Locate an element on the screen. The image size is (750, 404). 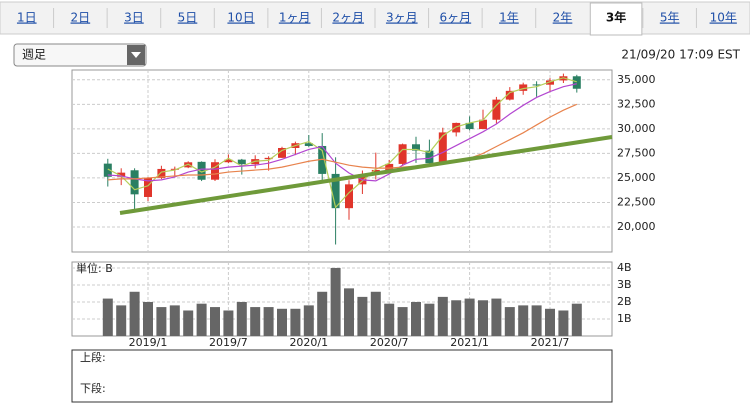
tab: 3ヶ月 is located at coordinates (402, 18).